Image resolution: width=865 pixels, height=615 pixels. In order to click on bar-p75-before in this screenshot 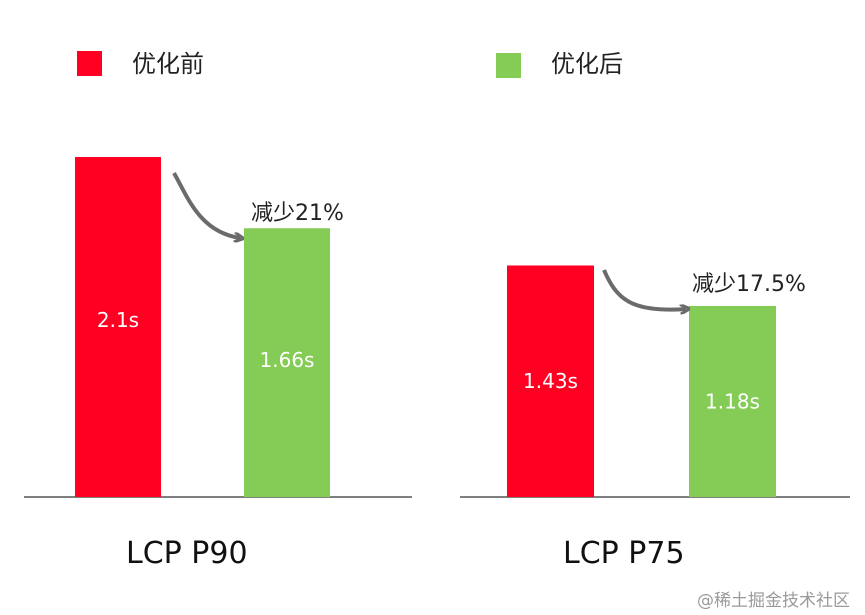, I will do `click(550, 381)`.